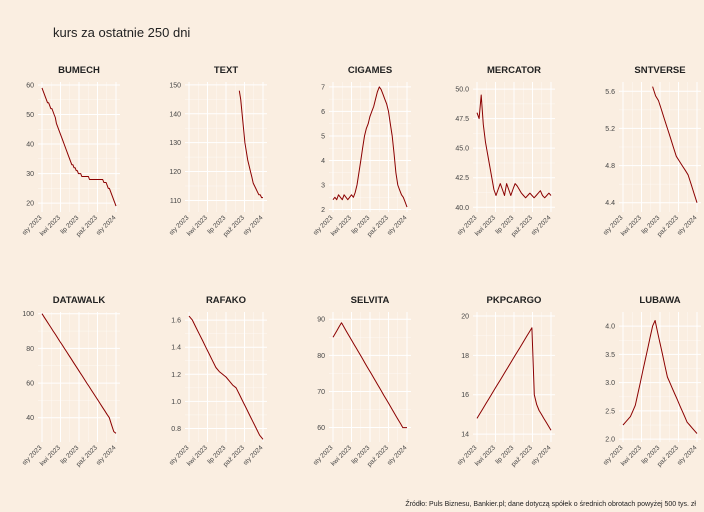 This screenshot has width=704, height=512. Describe the element at coordinates (514, 70) in the screenshot. I see `panel-title: MERCATOR` at that location.